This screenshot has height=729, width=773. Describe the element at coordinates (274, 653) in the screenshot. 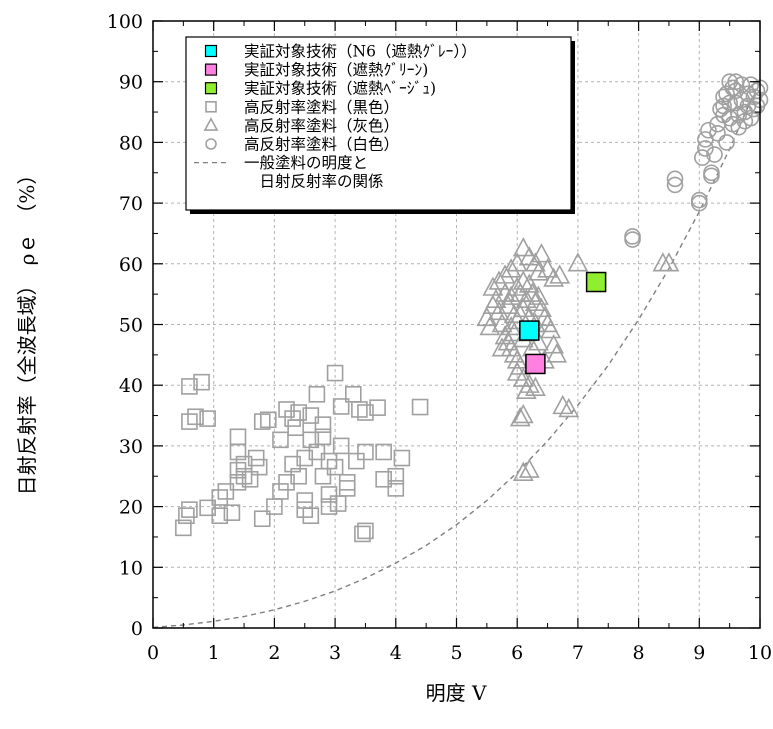

I see `x-tick-label: 2` at that location.